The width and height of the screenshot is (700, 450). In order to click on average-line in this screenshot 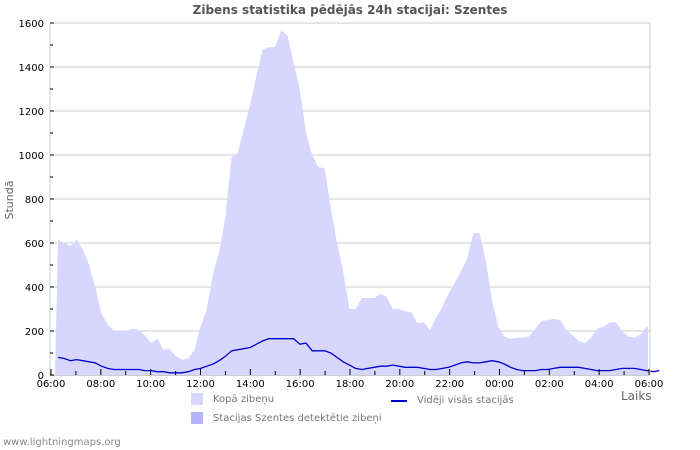, I will do `click(358, 356)`.